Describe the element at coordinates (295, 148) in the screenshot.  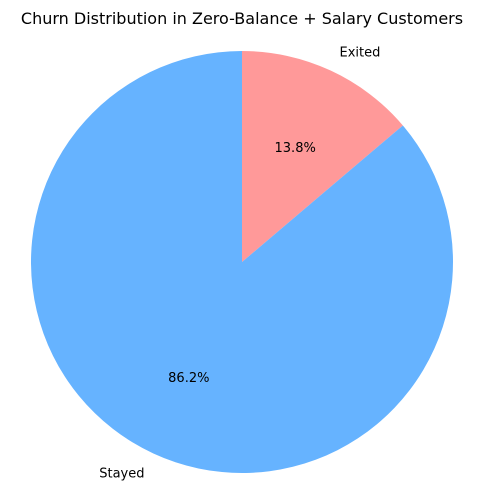
I see `slice-percent-label: 13.8%` at that location.